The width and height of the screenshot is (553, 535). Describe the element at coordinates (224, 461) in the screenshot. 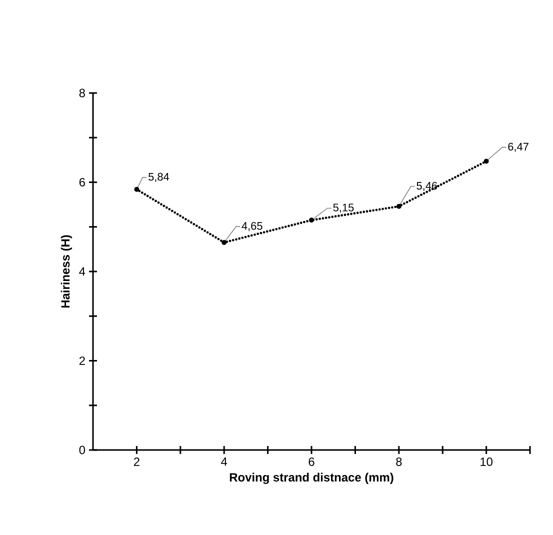

I see `x-tick-label: 4` at that location.